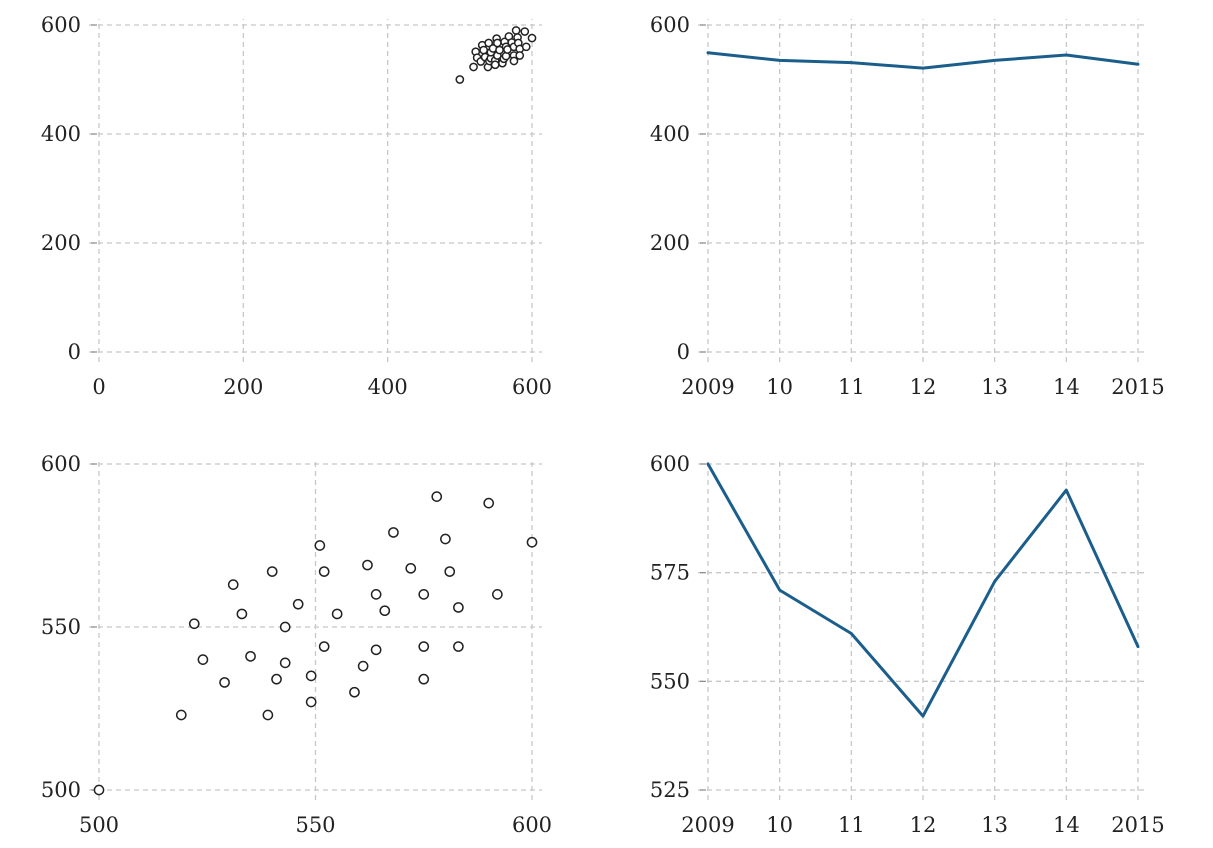 The height and width of the screenshot is (848, 1213). I want to click on x-tick-label: 400, so click(388, 387).